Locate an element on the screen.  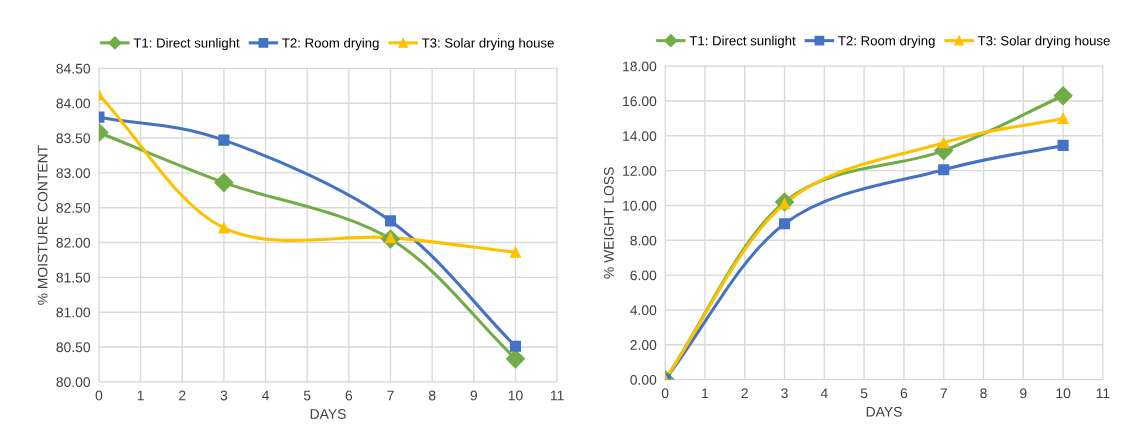
y-tick-label: 80.00 is located at coordinates (73, 382).